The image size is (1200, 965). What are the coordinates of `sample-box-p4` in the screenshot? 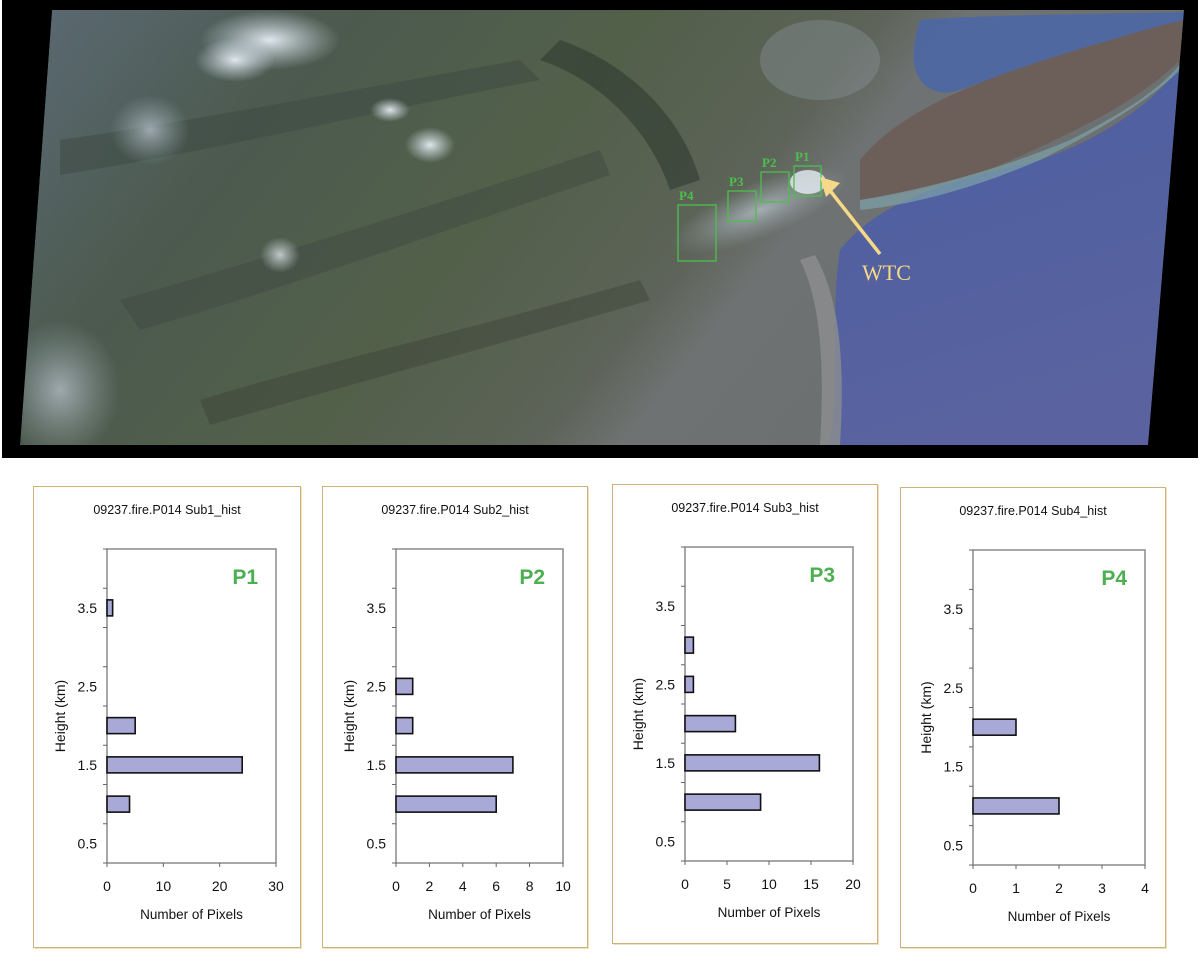 It's located at (697, 233).